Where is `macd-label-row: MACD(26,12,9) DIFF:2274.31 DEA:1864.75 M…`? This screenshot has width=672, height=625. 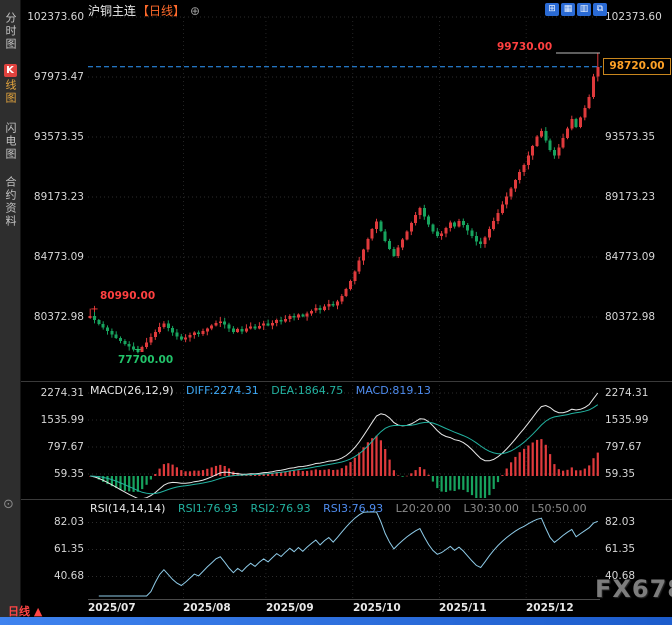
macd-label-row: MACD(26,12,9) DIFF:2274.31 DEA:1864.75 M… is located at coordinates (265, 390).